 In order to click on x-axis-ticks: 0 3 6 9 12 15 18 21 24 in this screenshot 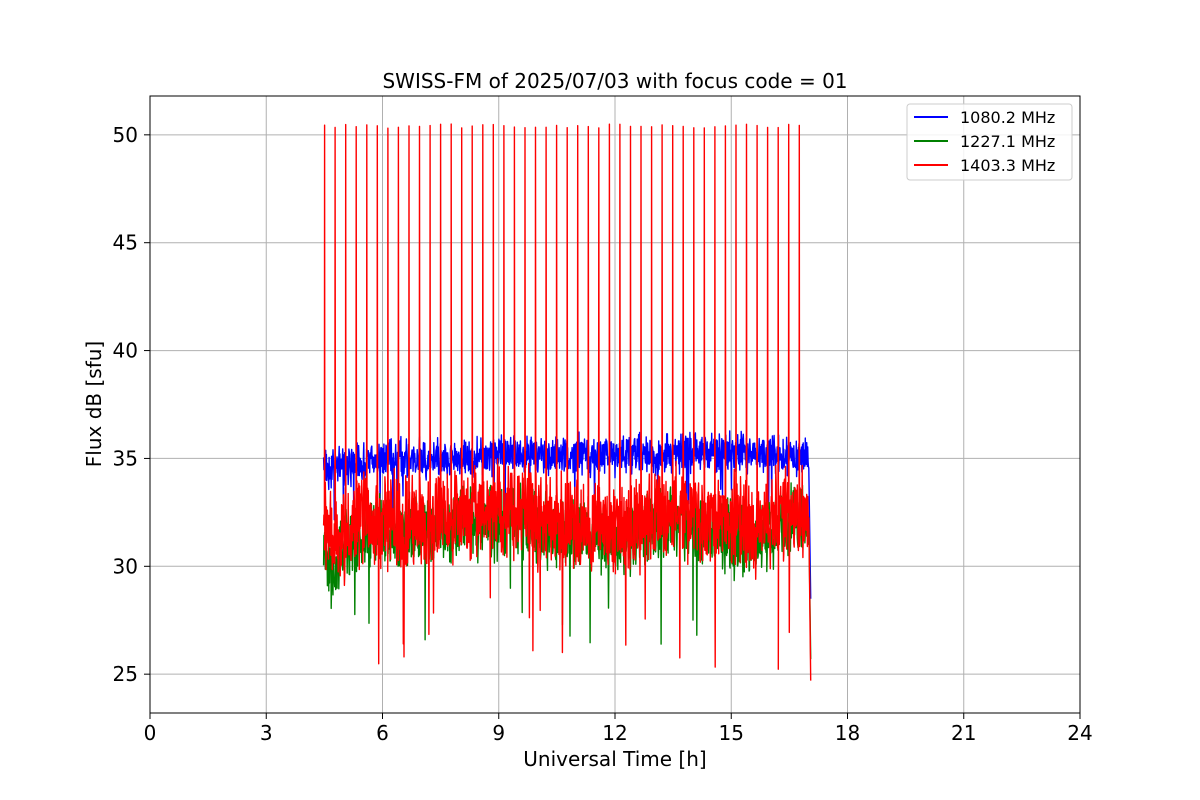, I will do `click(618, 729)`.